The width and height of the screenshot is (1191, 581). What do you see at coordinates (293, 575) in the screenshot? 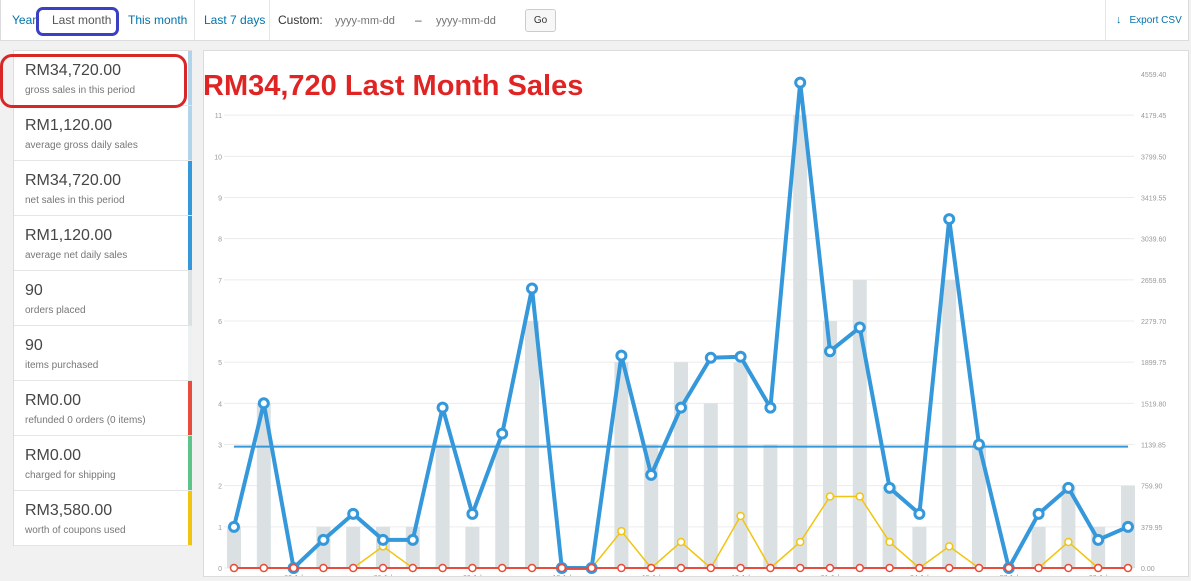
I see `x-tick-label: 03 Jul` at bounding box center [293, 575].